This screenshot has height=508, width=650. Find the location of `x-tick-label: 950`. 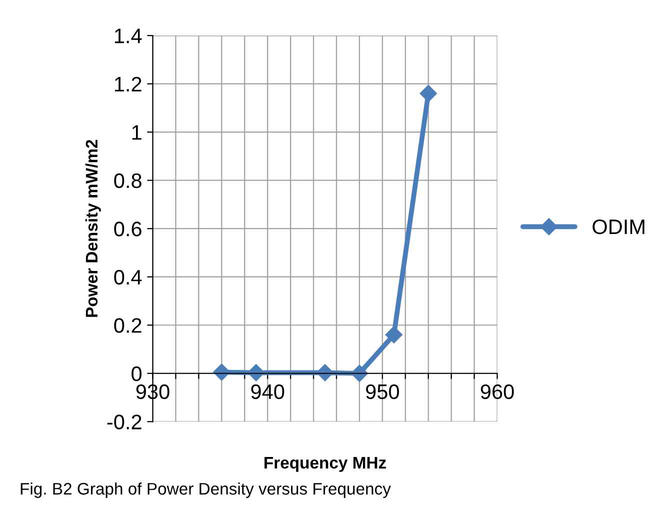

x-tick-label: 950 is located at coordinates (382, 392).